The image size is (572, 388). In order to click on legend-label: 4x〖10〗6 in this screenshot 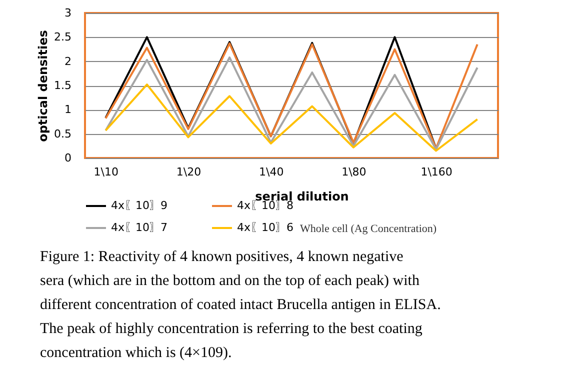, I will do `click(265, 227)`.